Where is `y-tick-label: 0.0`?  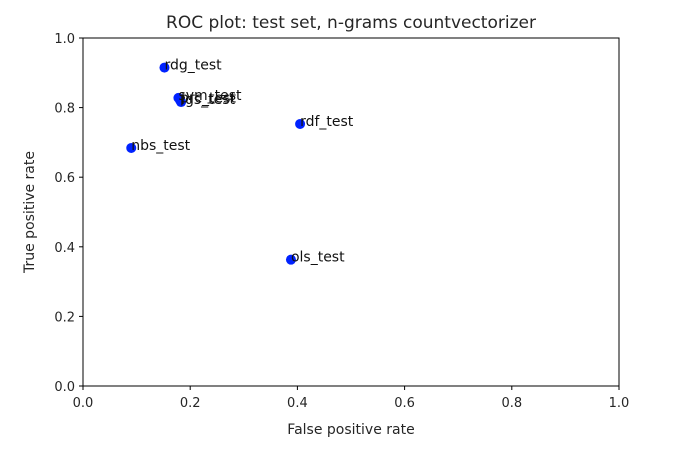
y-tick-label: 0.0 is located at coordinates (64, 387).